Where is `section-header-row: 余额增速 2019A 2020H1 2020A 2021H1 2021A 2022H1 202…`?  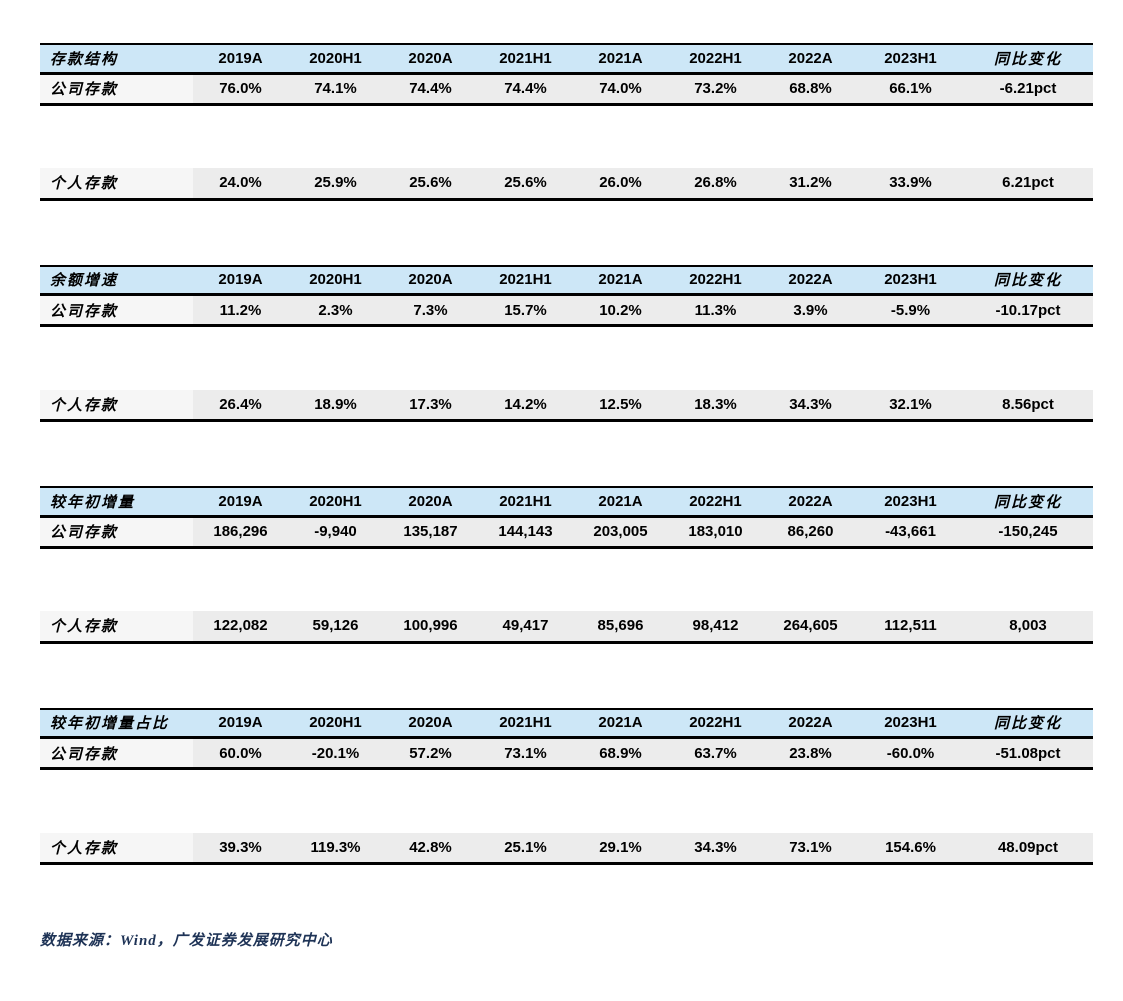
section-header-row: 余额增速 2019A 2020H1 2020A 2021H1 2021A 2022H1 202… is located at coordinates (566, 280).